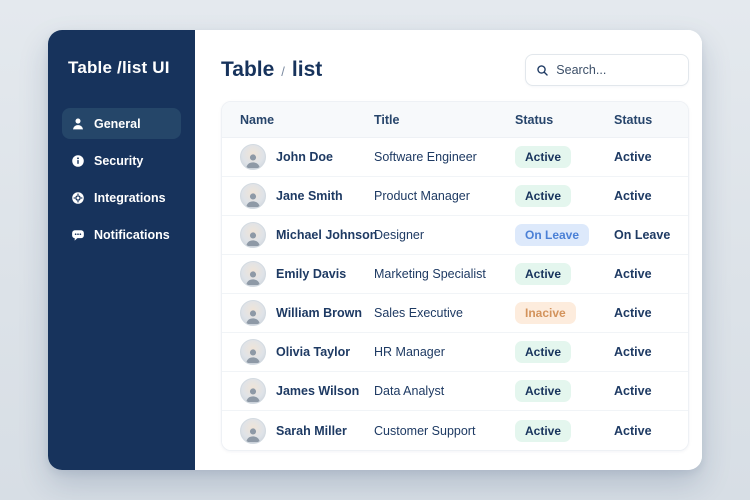 This screenshot has height=500, width=750. I want to click on table-row: Olivia Taylor HR Manager Active Active, so click(455, 352).